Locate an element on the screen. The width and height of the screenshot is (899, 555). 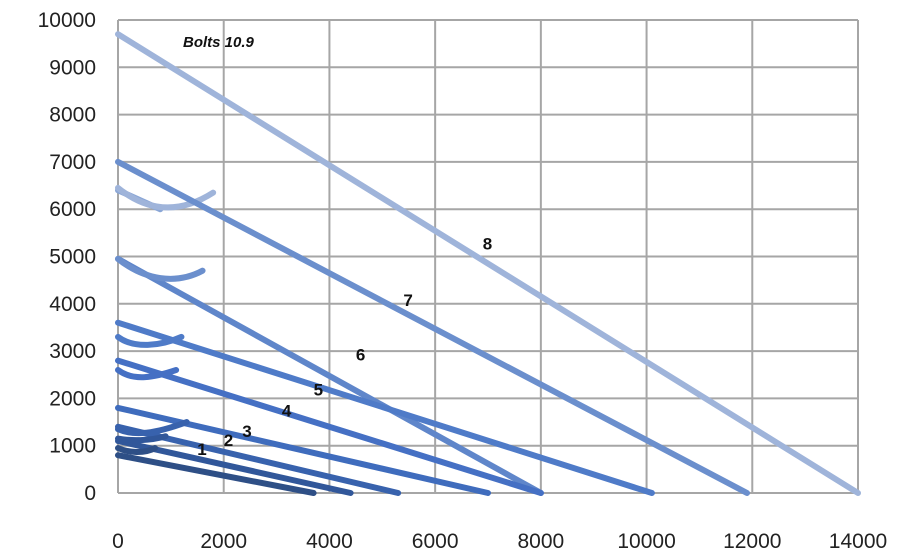
y-tick-label: 3000 is located at coordinates (72, 351).